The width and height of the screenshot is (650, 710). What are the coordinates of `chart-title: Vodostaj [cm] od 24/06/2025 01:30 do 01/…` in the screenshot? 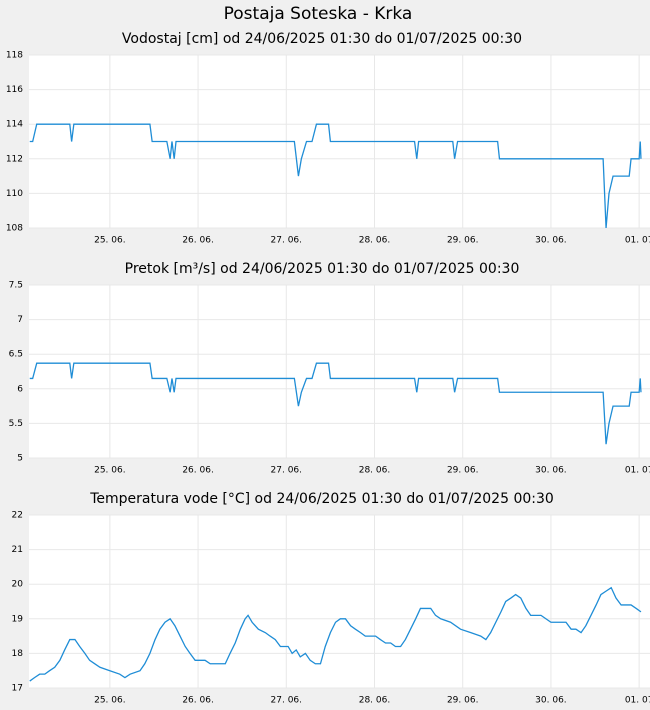 It's located at (322, 39).